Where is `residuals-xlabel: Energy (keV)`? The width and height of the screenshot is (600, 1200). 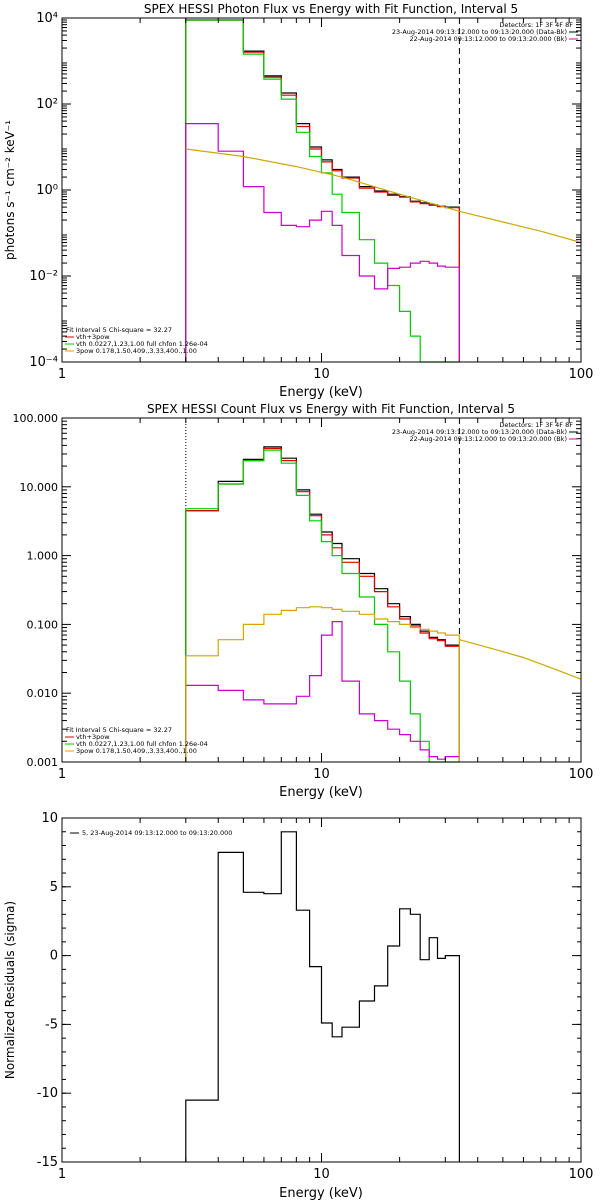 residuals-xlabel: Energy (keV) is located at coordinates (321, 1193).